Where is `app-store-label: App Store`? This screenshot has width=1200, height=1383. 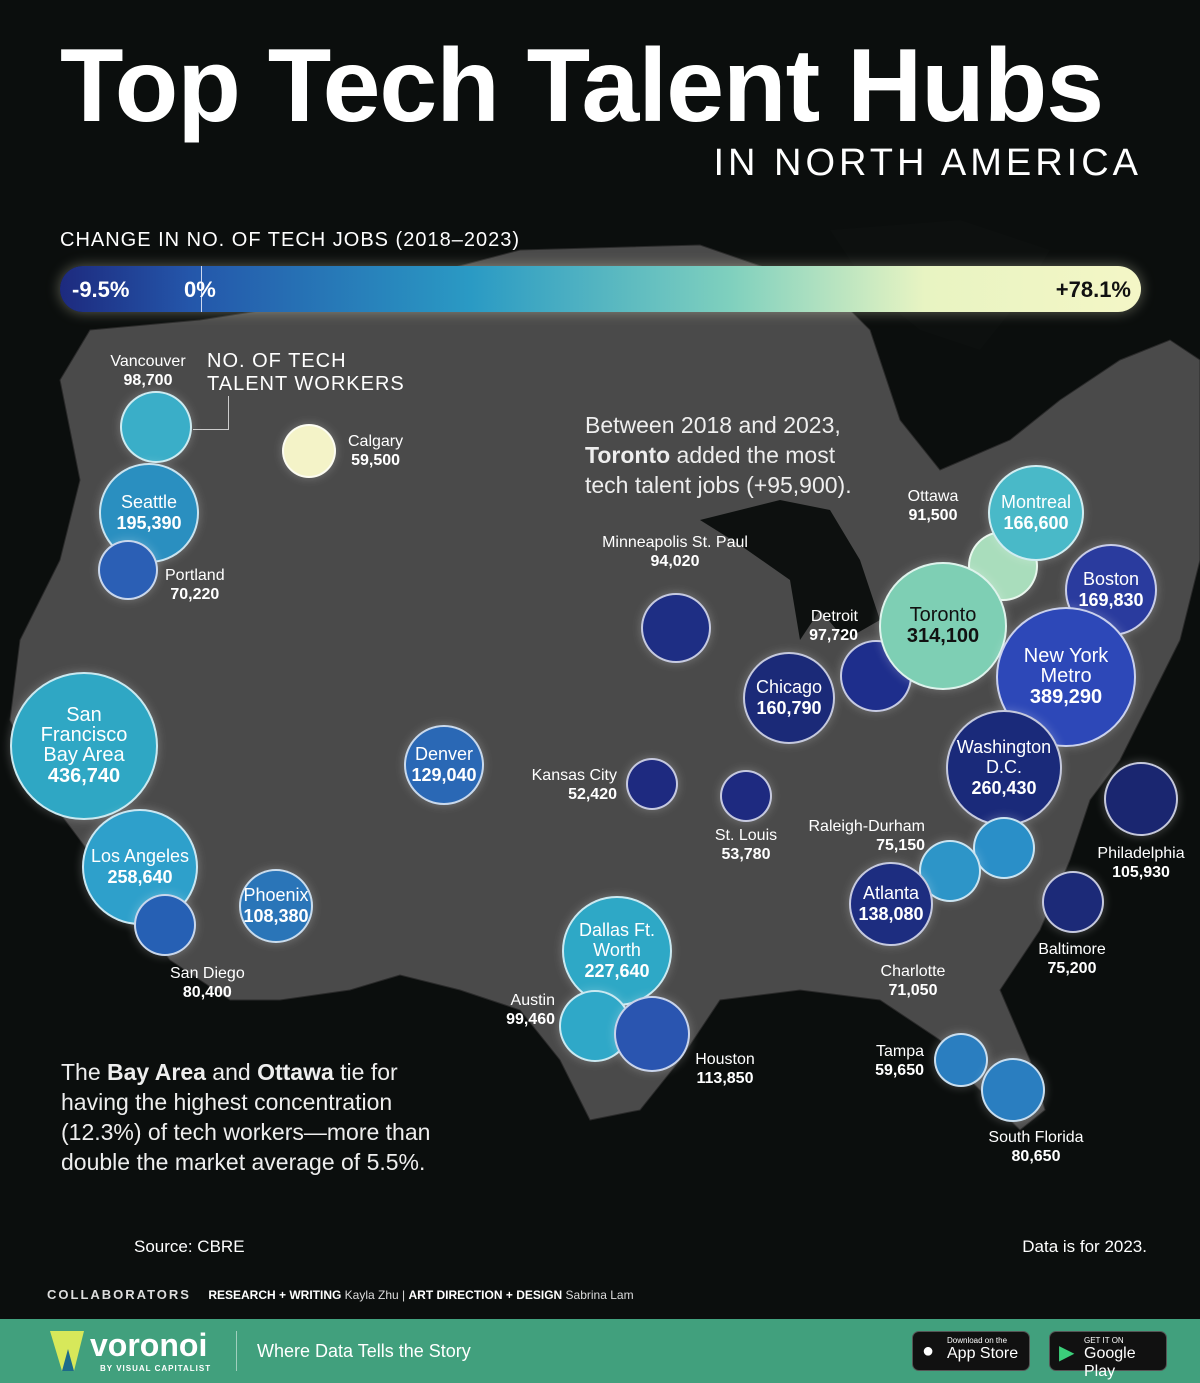 app-store-label: App Store is located at coordinates (983, 1353).